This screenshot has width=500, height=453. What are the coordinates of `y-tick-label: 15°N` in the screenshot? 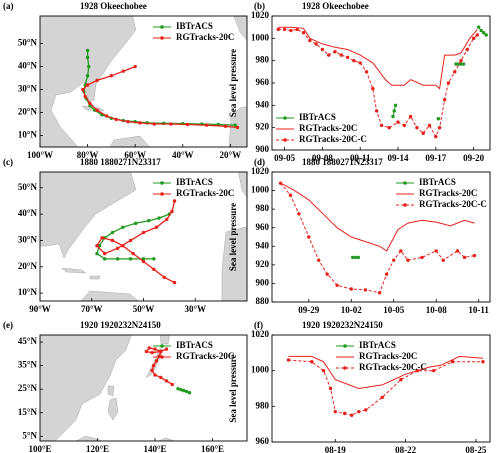 It's located at (28, 412).